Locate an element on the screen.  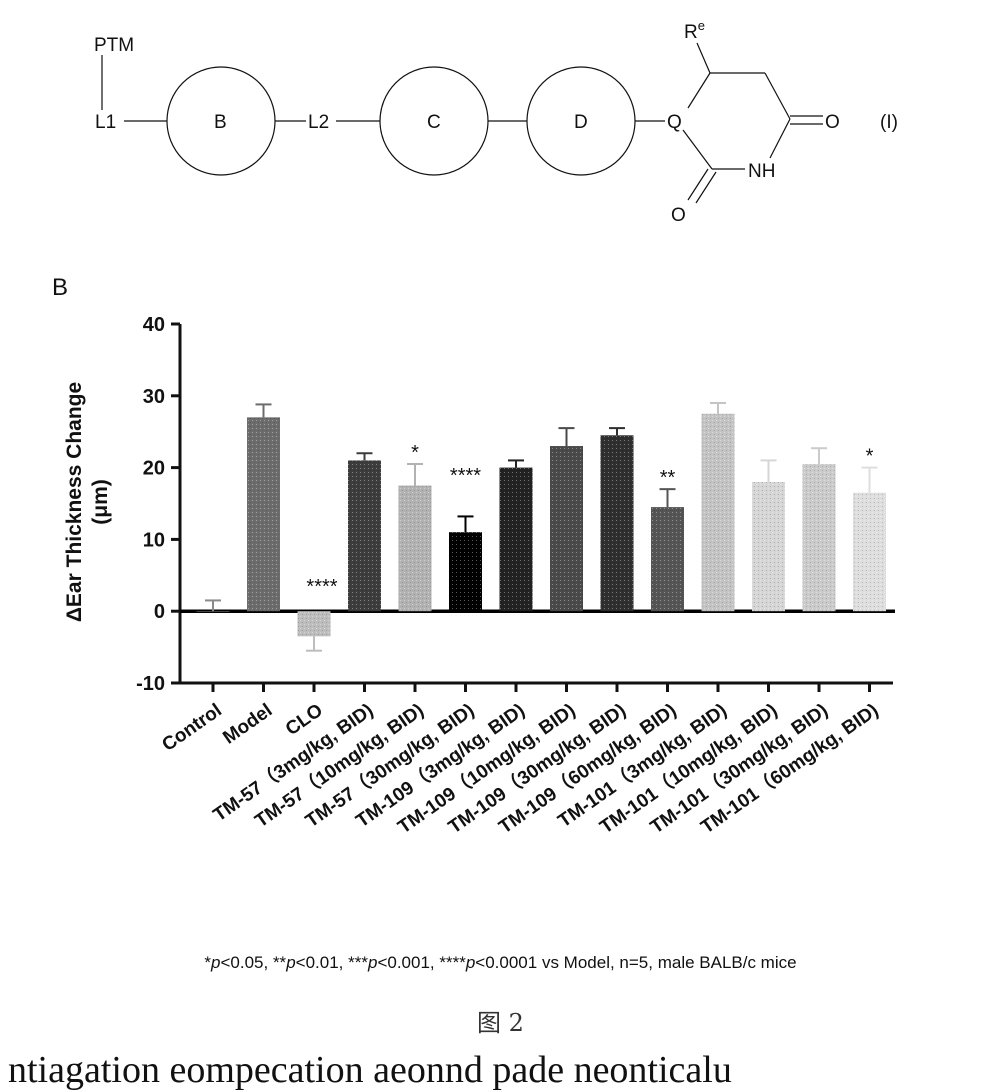
ring-c-label: C is located at coordinates (434, 122).